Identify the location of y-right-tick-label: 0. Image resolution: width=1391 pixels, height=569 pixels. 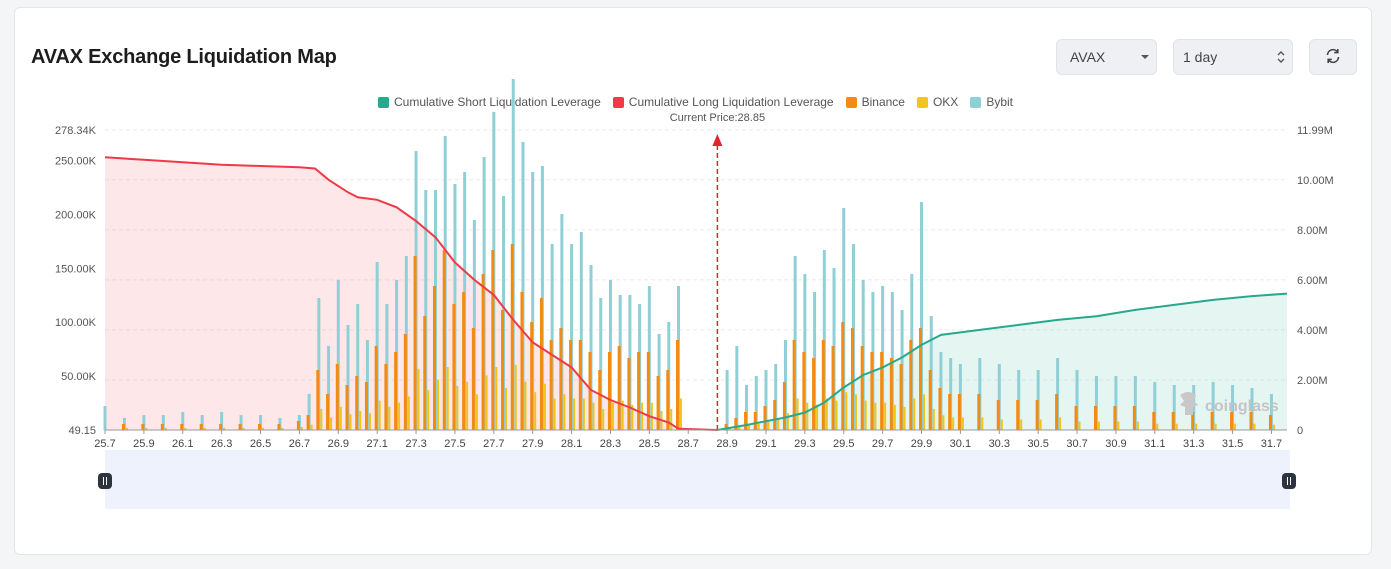
(1300, 431).